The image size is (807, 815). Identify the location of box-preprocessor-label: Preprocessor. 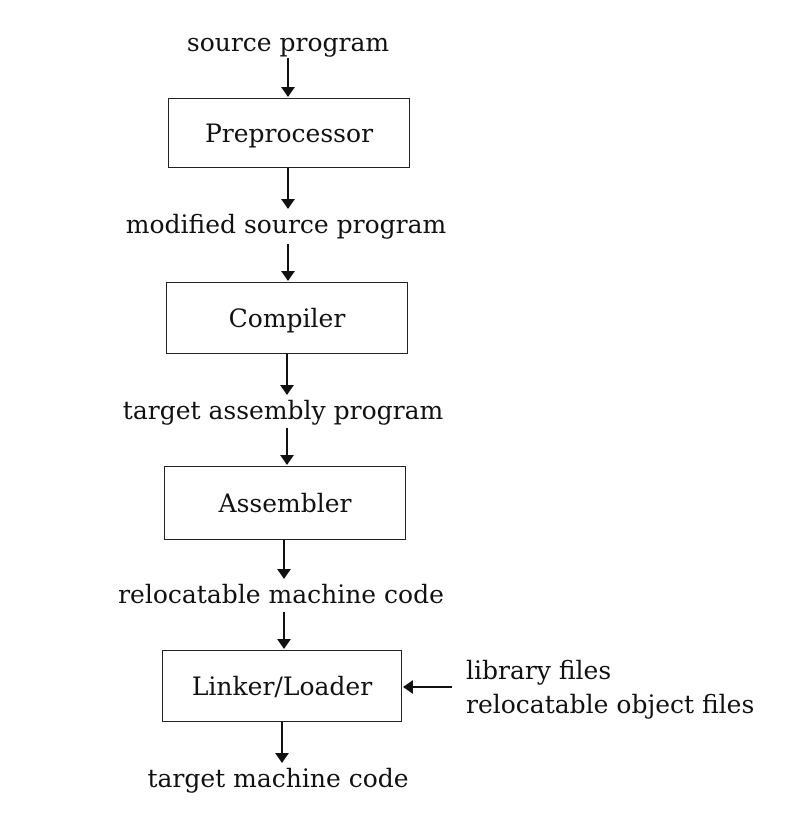
(289, 133).